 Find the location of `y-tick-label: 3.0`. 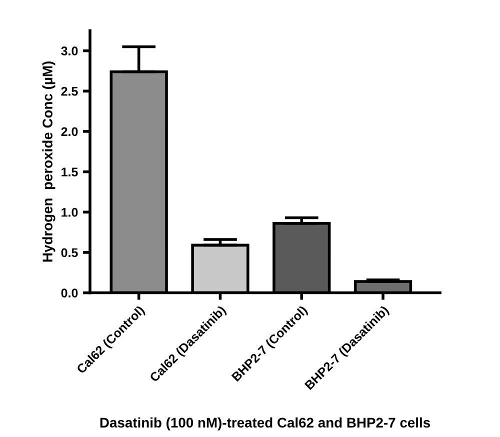

y-tick-label: 3.0 is located at coordinates (69, 51).